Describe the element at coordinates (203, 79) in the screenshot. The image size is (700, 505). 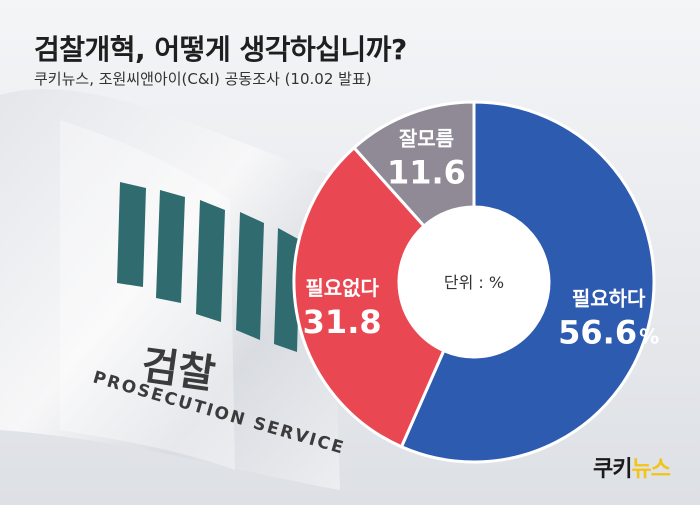
I see `page-subtitle: 쿠키뉴스, 조원씨앤아이(C&I) 공동조사 (10.02 발표)` at that location.